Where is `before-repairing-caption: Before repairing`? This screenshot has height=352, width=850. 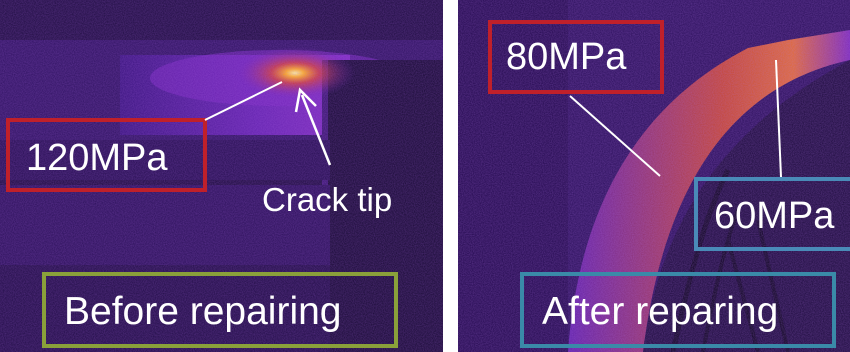 before-repairing-caption: Before repairing is located at coordinates (203, 311).